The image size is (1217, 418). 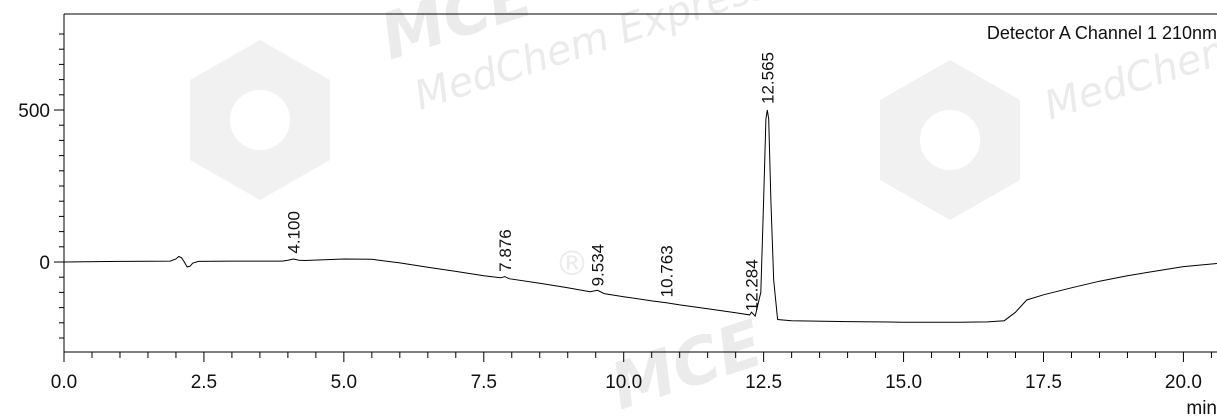 I want to click on watermark-text: MedChem Express, so click(x=1128, y=65).